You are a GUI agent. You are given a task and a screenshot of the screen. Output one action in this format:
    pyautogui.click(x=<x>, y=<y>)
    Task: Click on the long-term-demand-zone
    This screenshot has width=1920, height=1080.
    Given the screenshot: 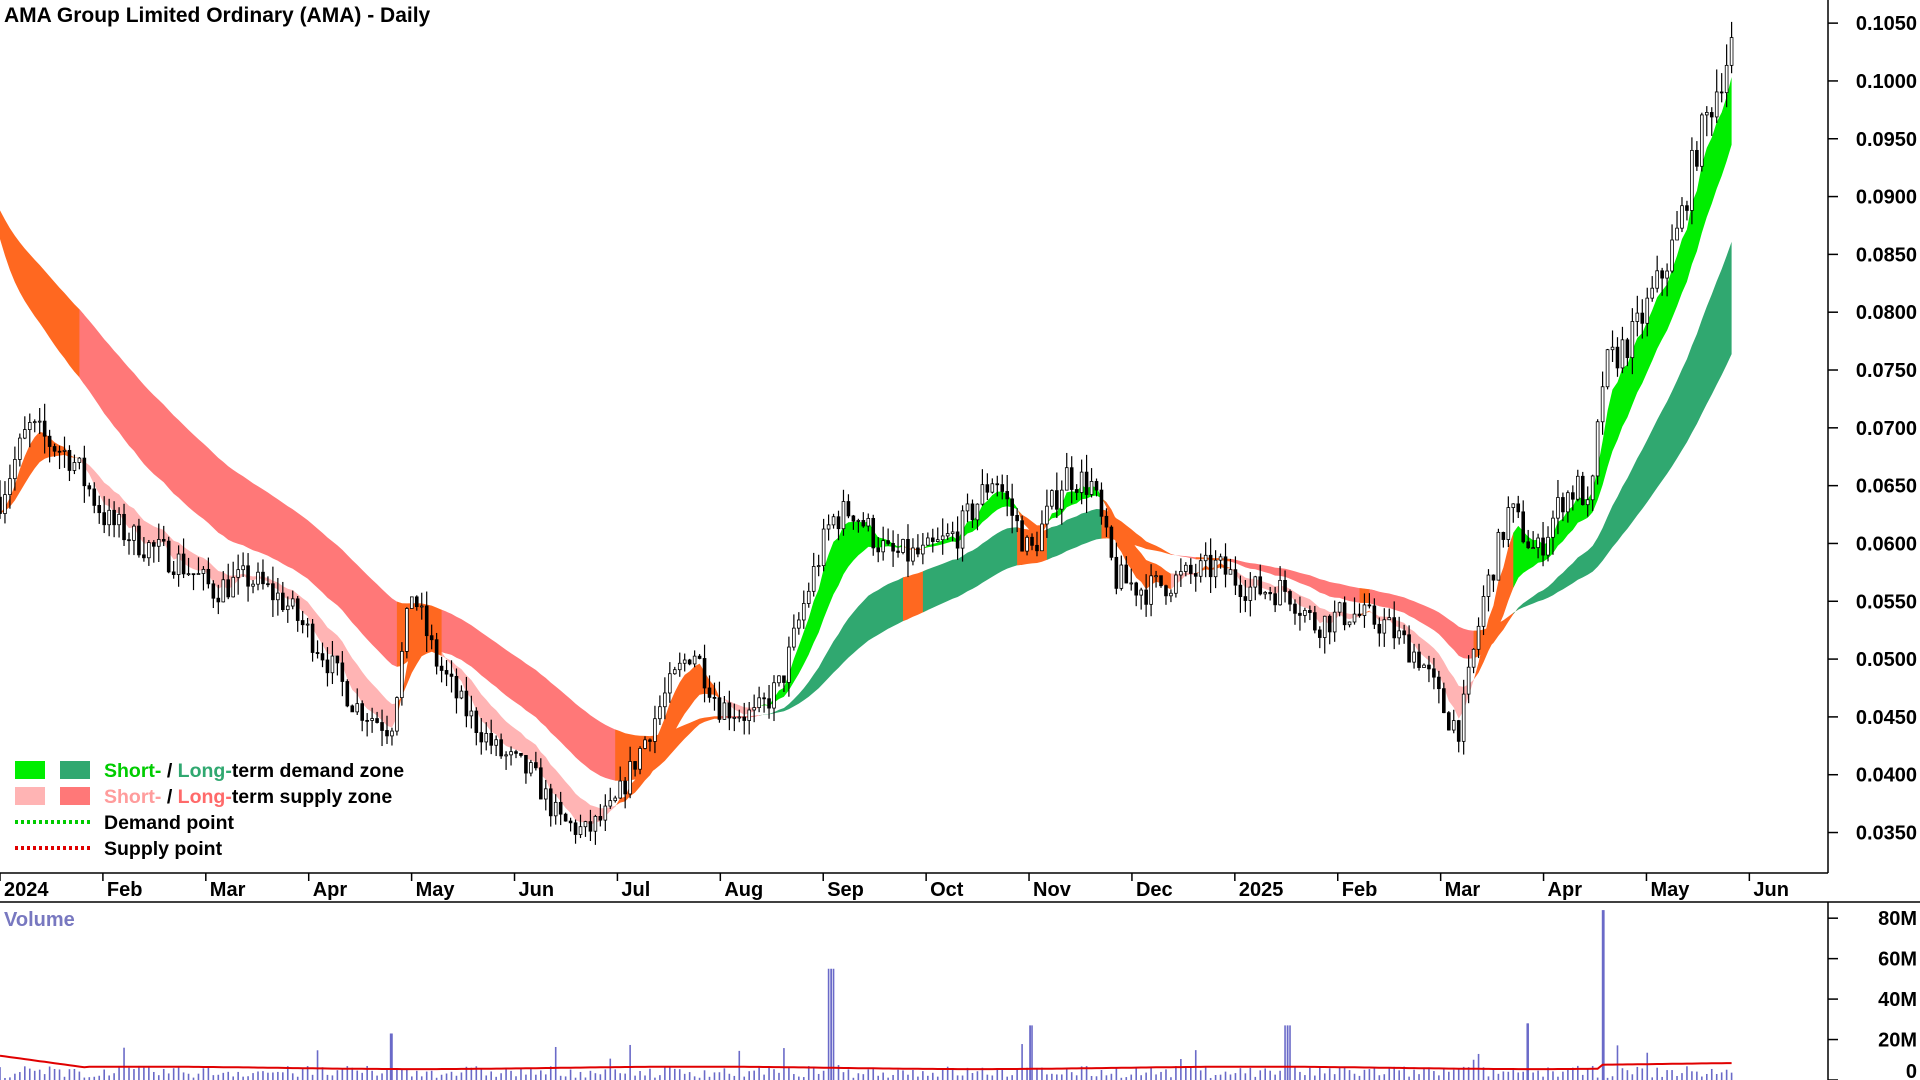 What is the action you would take?
    pyautogui.click(x=1076, y=534)
    